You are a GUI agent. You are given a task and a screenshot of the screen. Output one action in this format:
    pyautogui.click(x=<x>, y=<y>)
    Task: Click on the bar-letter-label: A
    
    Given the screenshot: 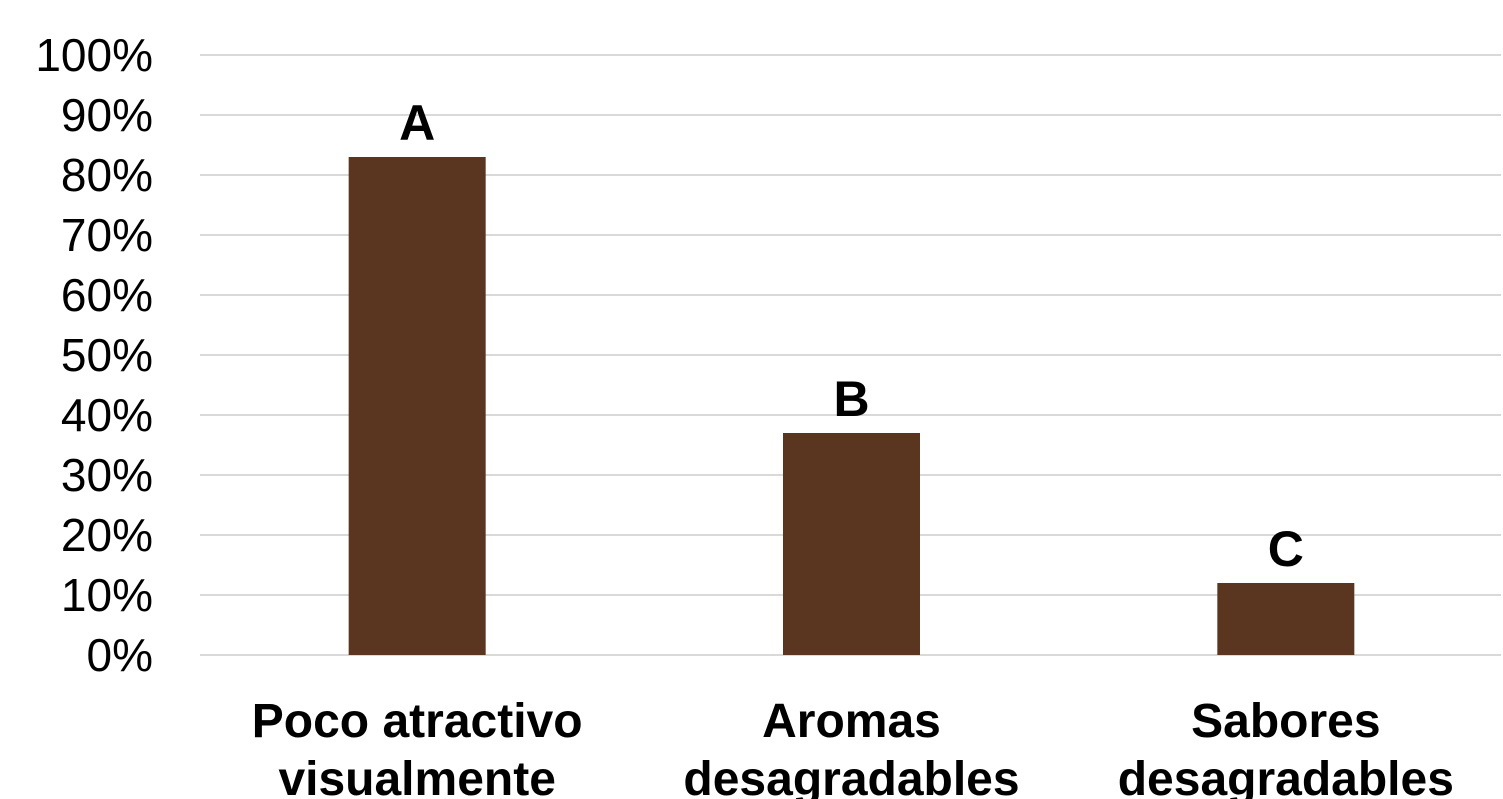 What is the action you would take?
    pyautogui.click(x=417, y=123)
    